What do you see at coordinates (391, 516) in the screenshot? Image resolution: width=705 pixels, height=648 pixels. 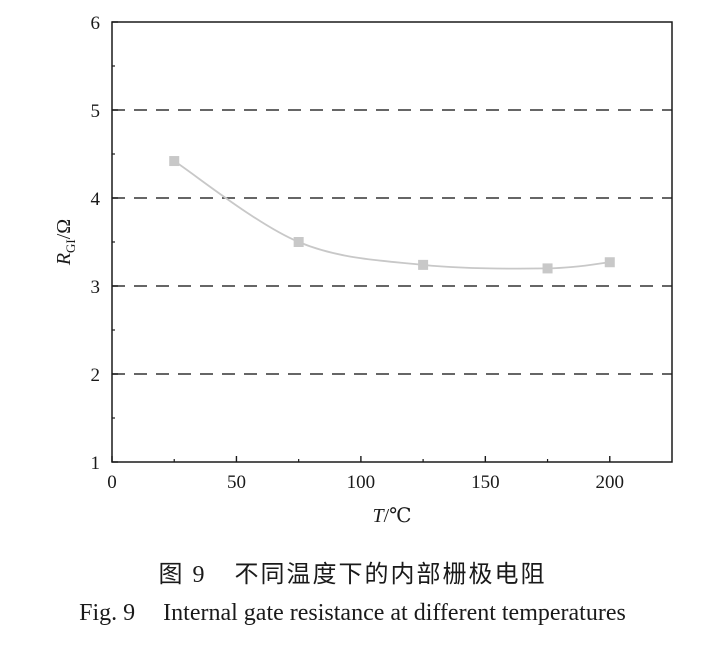 I see `x-axis-title: T/℃` at bounding box center [391, 516].